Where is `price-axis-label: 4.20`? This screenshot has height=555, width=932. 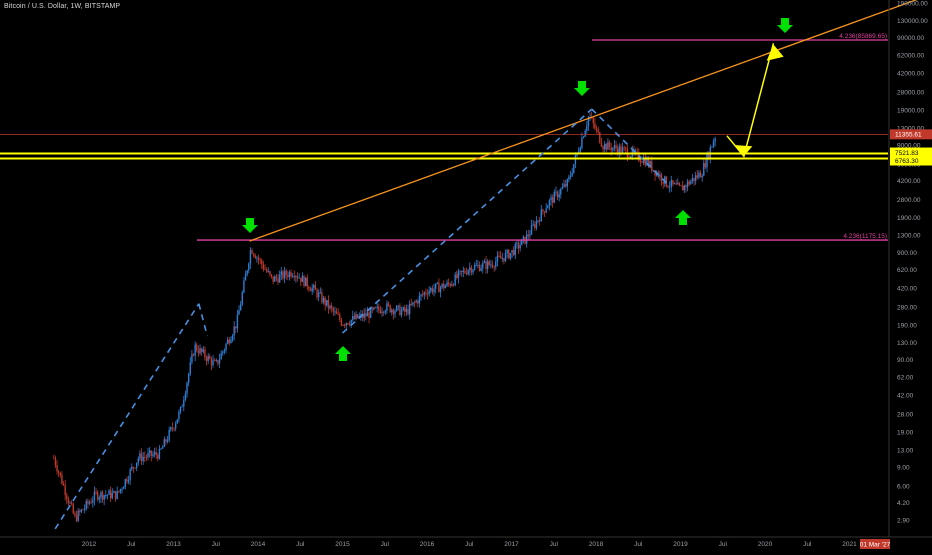 price-axis-label: 4.20 is located at coordinates (903, 503).